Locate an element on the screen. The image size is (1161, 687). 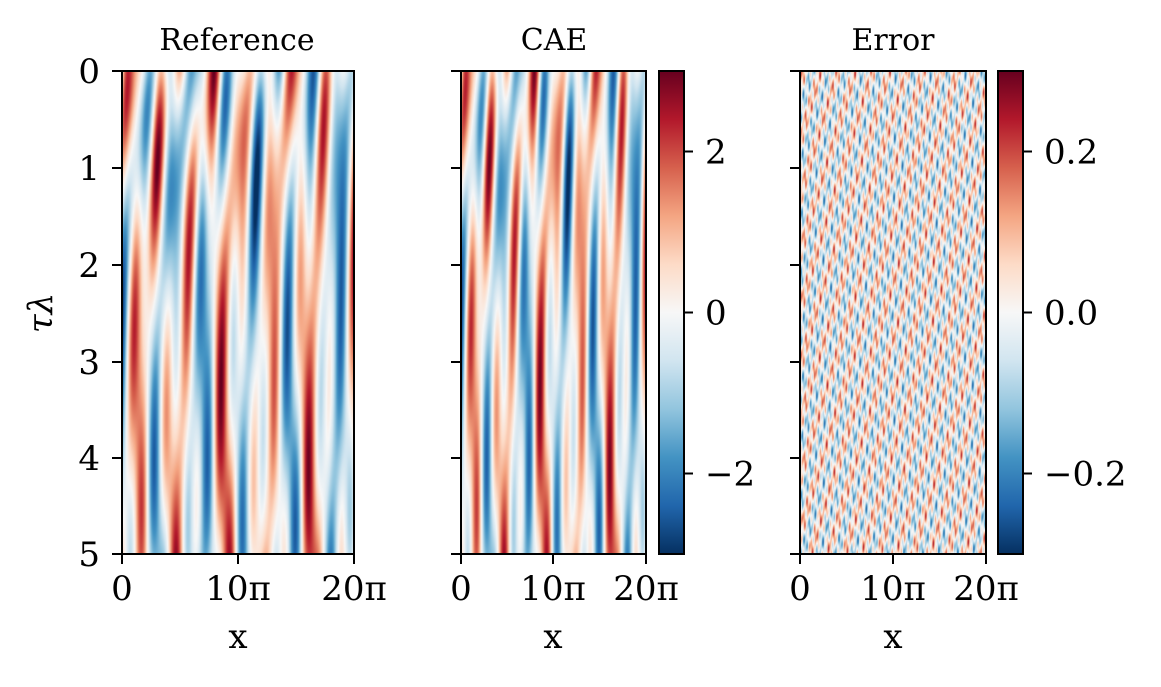
title-error: Error is located at coordinates (894, 40).